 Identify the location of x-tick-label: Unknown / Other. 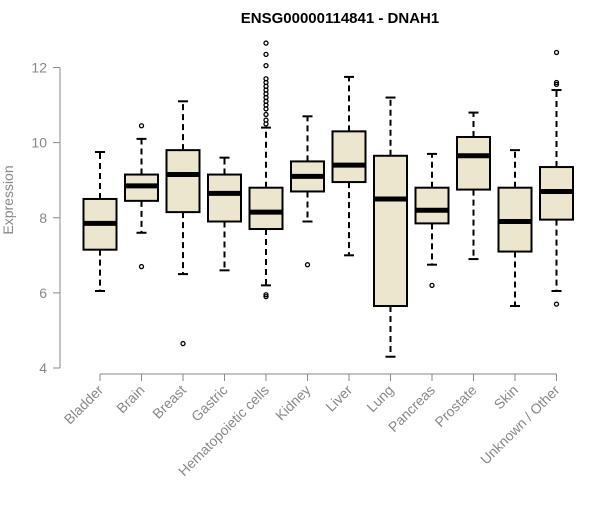
(520, 425).